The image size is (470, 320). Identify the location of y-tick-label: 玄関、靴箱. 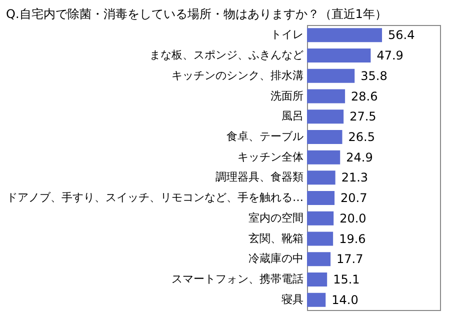
(276, 238).